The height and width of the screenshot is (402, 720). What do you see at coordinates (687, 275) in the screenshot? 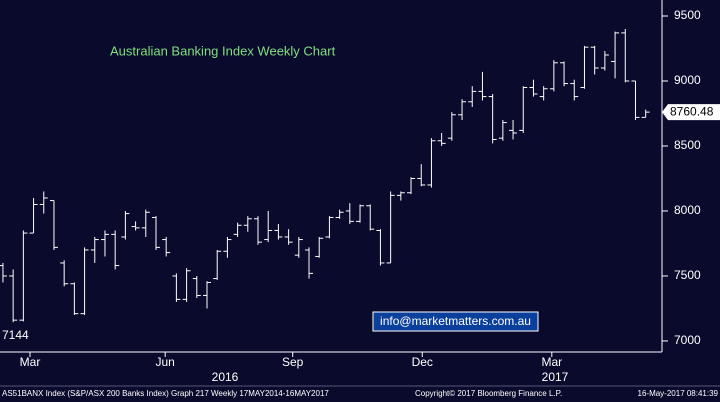
I see `y-tick-label: 7500` at bounding box center [687, 275].